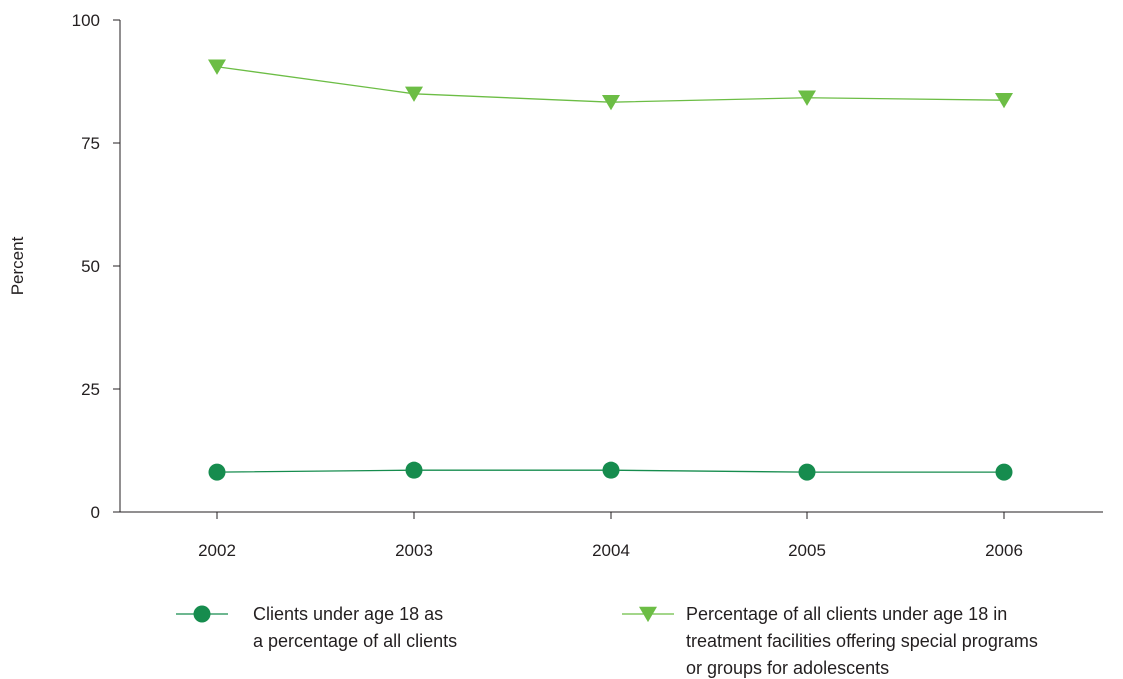  I want to click on y-axis-ticks: 0 25 50 75 100, so click(96, 266).